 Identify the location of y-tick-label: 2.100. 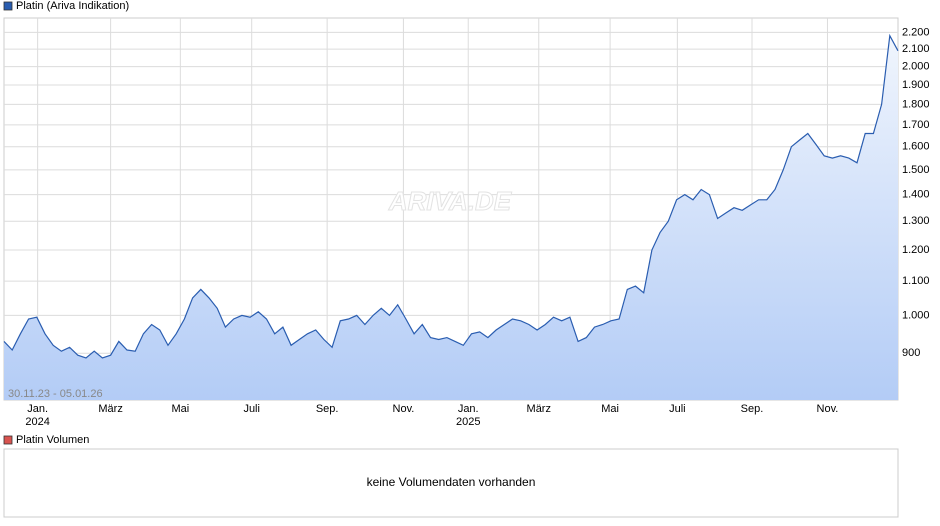
(916, 49).